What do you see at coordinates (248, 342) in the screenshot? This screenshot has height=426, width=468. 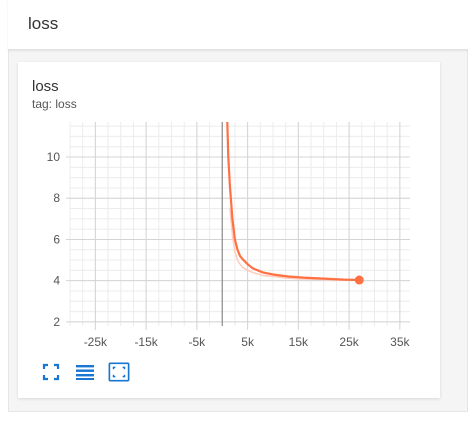 I see `x-tick-label: 5k` at bounding box center [248, 342].